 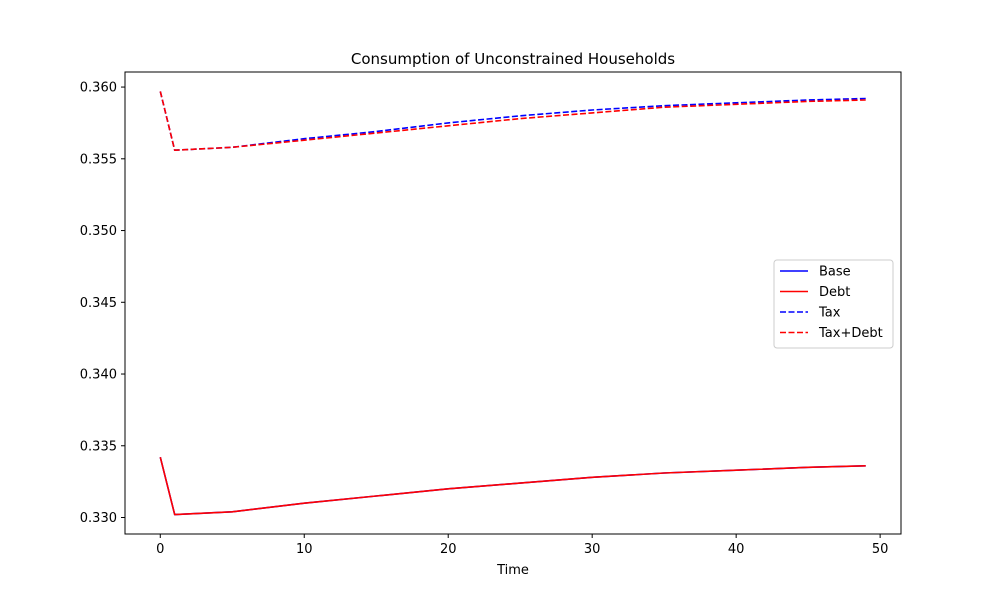 What do you see at coordinates (513, 59) in the screenshot?
I see `chart-title: Consumption of Unconstrained Households` at bounding box center [513, 59].